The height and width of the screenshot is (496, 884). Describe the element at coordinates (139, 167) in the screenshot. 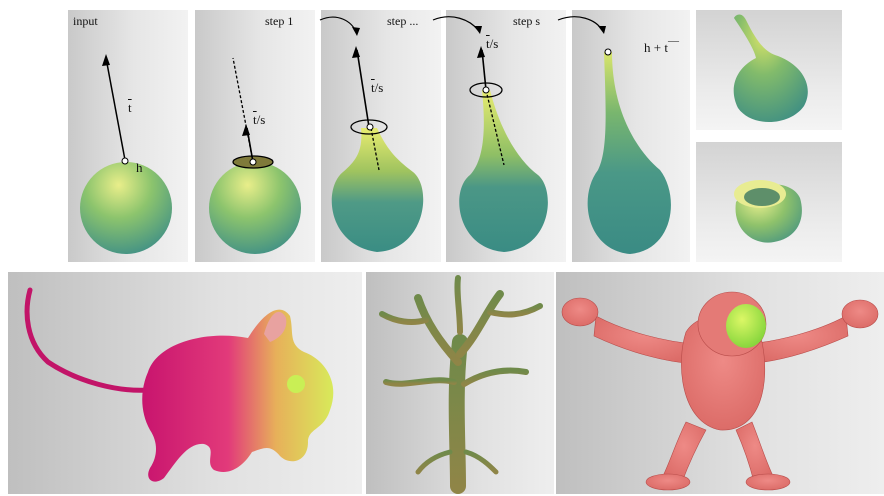

I see `math-h: h` at that location.